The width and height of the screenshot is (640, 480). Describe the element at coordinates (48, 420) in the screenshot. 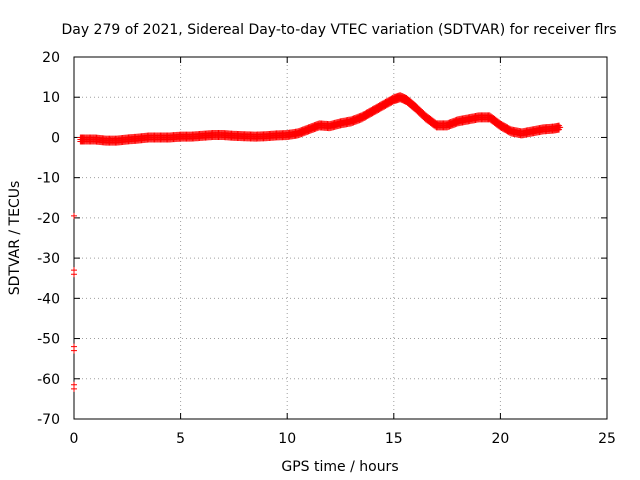

I see `y-tick-label: -70` at that location.